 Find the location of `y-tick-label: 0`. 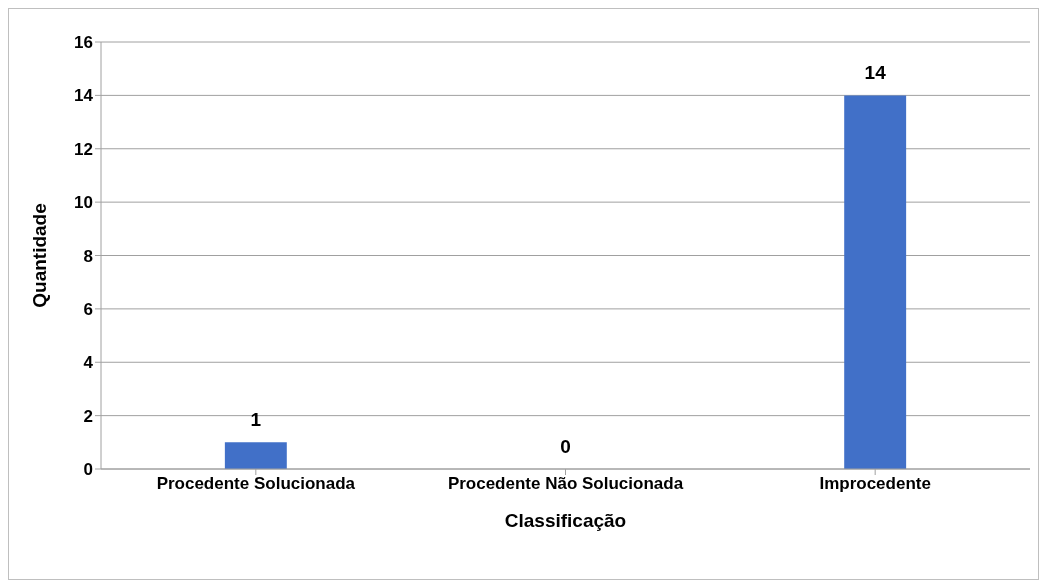

y-tick-label: 0 is located at coordinates (88, 470).